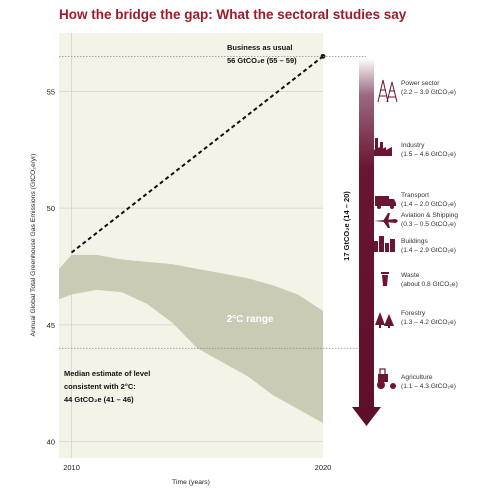 Image resolution: width=480 pixels, height=492 pixels. Describe the element at coordinates (428, 250) in the screenshot. I see `sector-range: (1.4 – 2.9 GtCO₂e)` at that location.